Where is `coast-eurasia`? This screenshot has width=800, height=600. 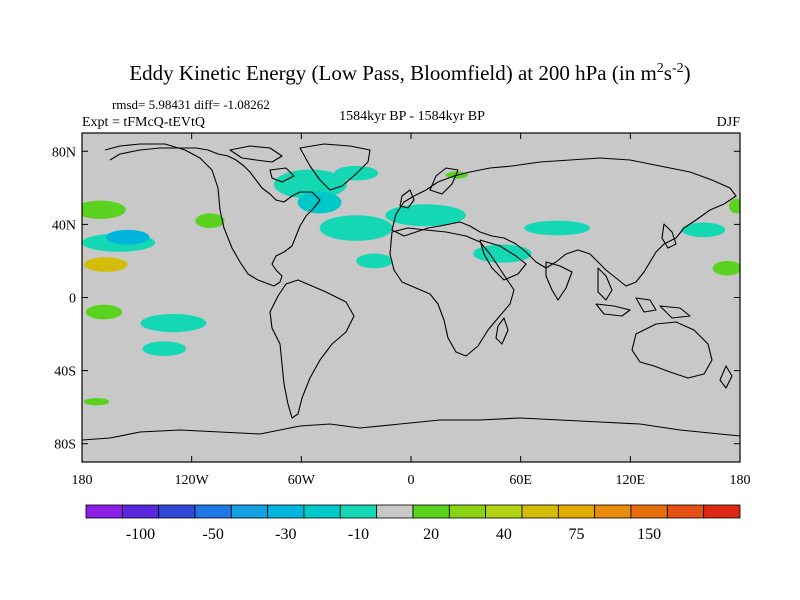 coast-eurasia is located at coordinates (564, 222).